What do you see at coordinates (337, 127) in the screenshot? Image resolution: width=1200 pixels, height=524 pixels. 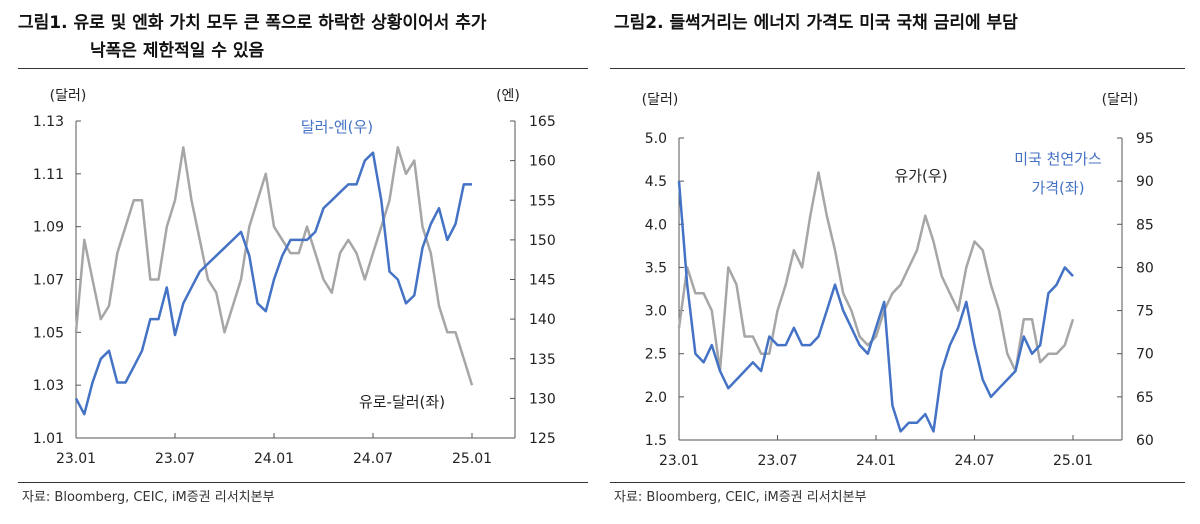 I see `series-label-usdjpy: 달러-엔(우)` at bounding box center [337, 127].